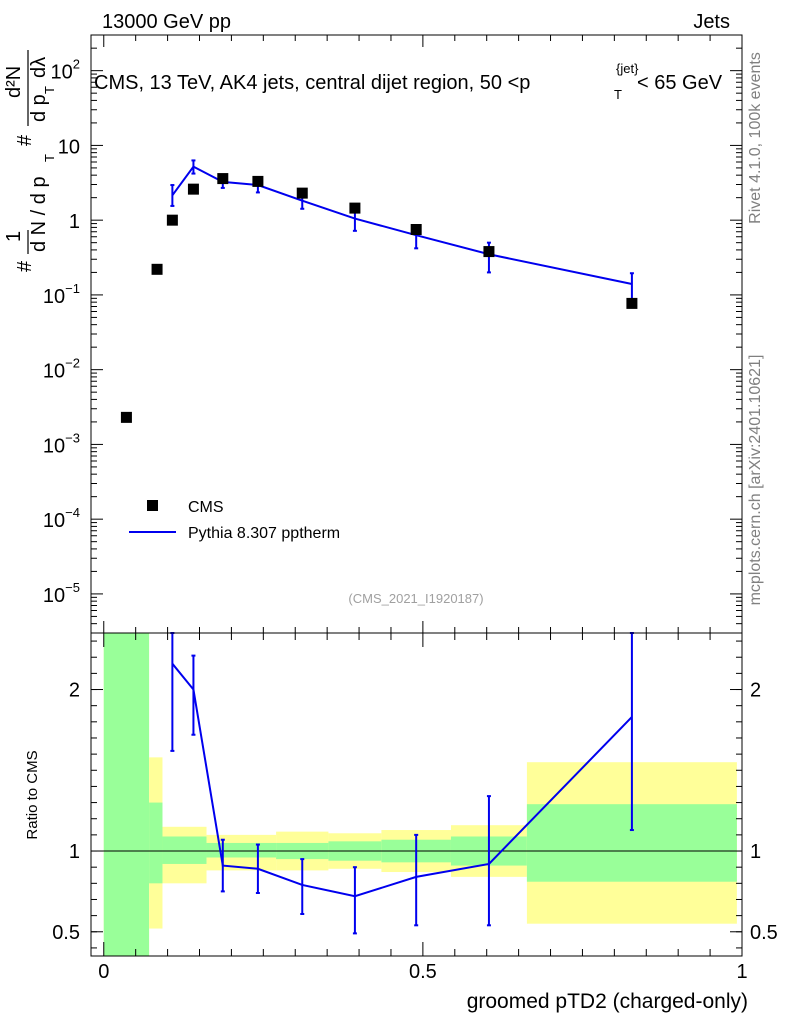 The height and width of the screenshot is (1024, 786). Describe the element at coordinates (69, 147) in the screenshot. I see `main-y-tick-label: 10` at that location.